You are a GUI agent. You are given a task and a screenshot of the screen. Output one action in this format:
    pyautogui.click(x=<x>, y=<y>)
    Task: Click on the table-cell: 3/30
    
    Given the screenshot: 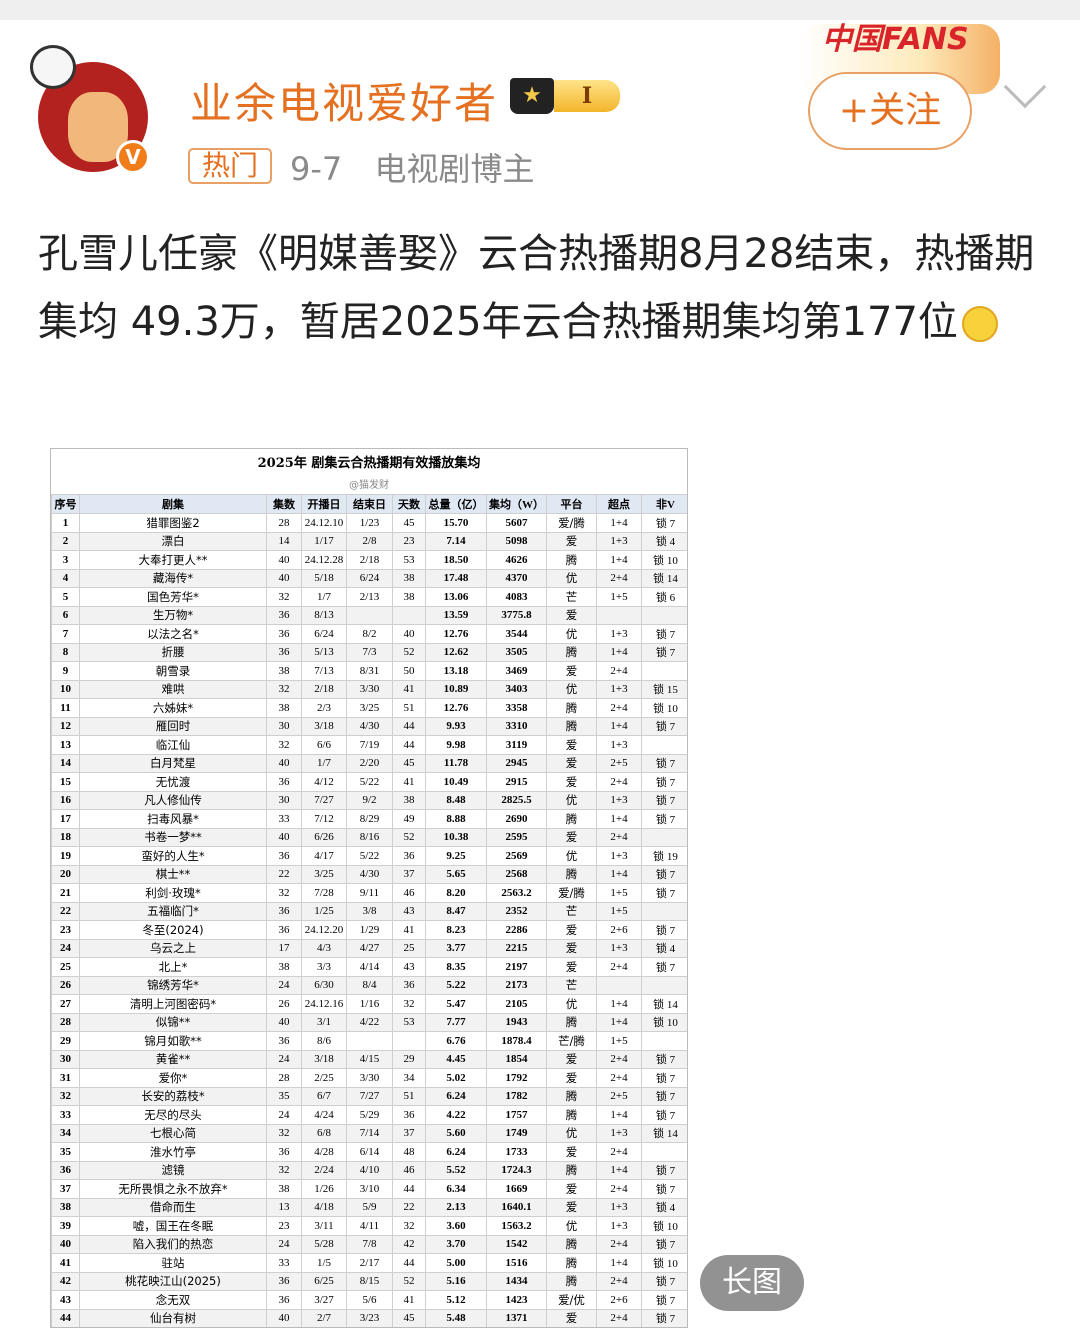 What is the action you would take?
    pyautogui.click(x=369, y=689)
    